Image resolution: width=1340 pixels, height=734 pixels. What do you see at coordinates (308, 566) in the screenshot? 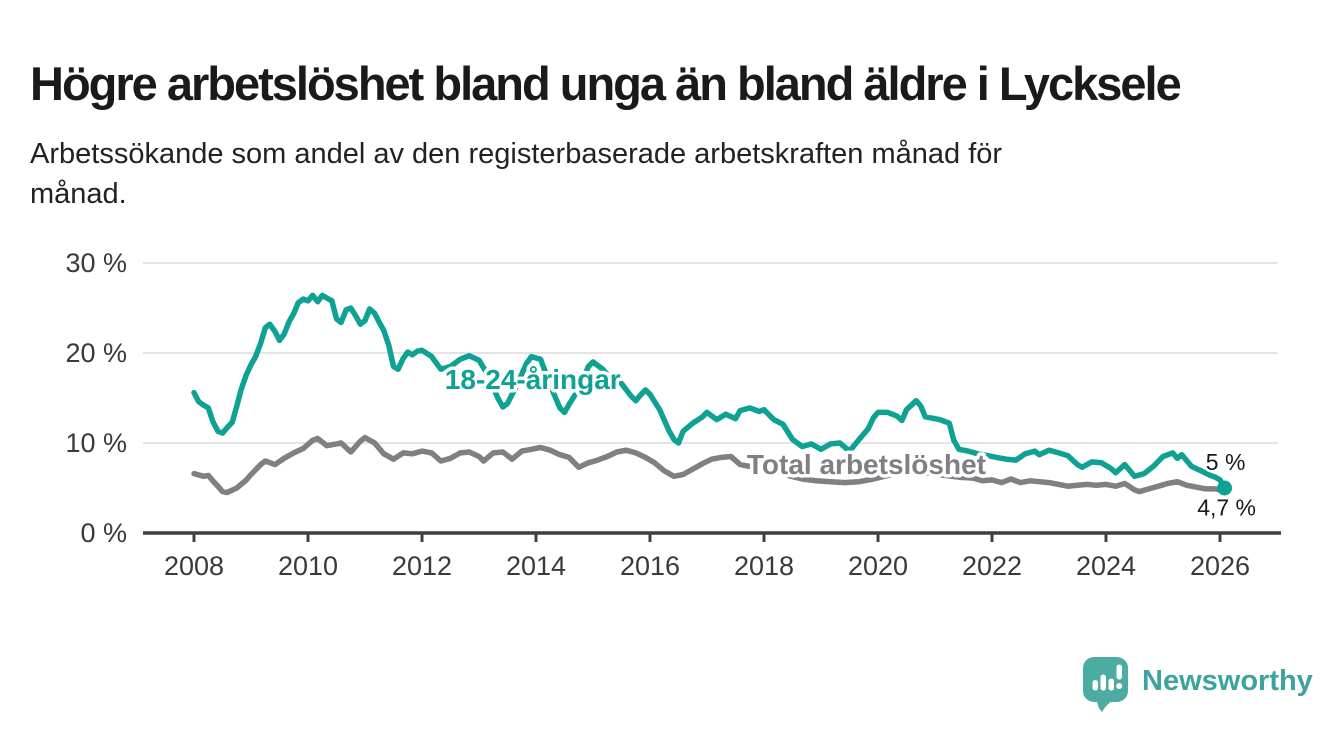
I see `x-tick-label-2010: 2010` at bounding box center [308, 566].